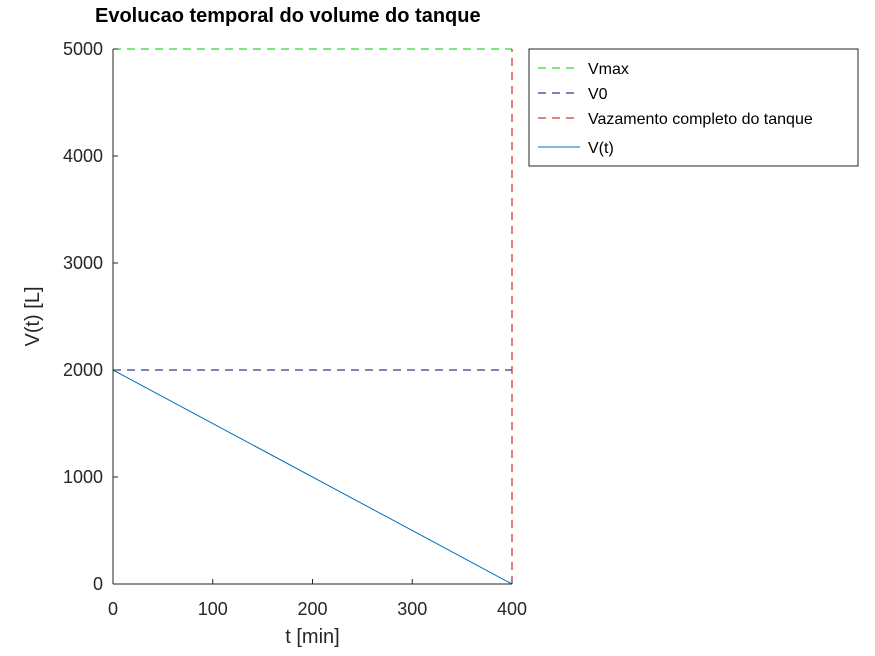  I want to click on y-tick-label: 5000, so click(83, 49).